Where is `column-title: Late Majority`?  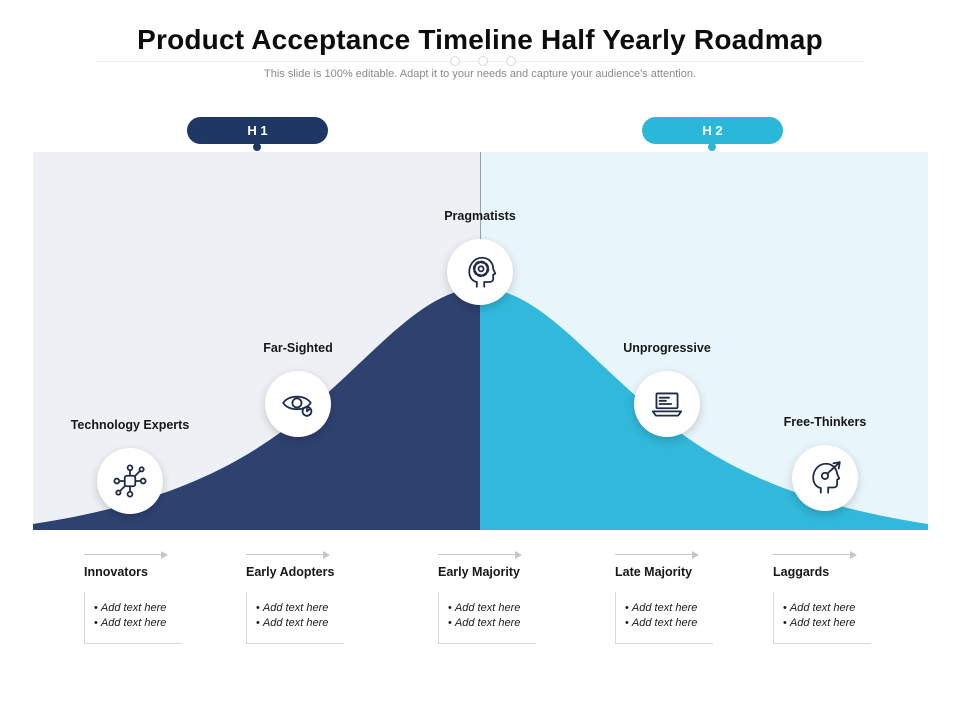
column-title: Late Majority is located at coordinates (654, 572).